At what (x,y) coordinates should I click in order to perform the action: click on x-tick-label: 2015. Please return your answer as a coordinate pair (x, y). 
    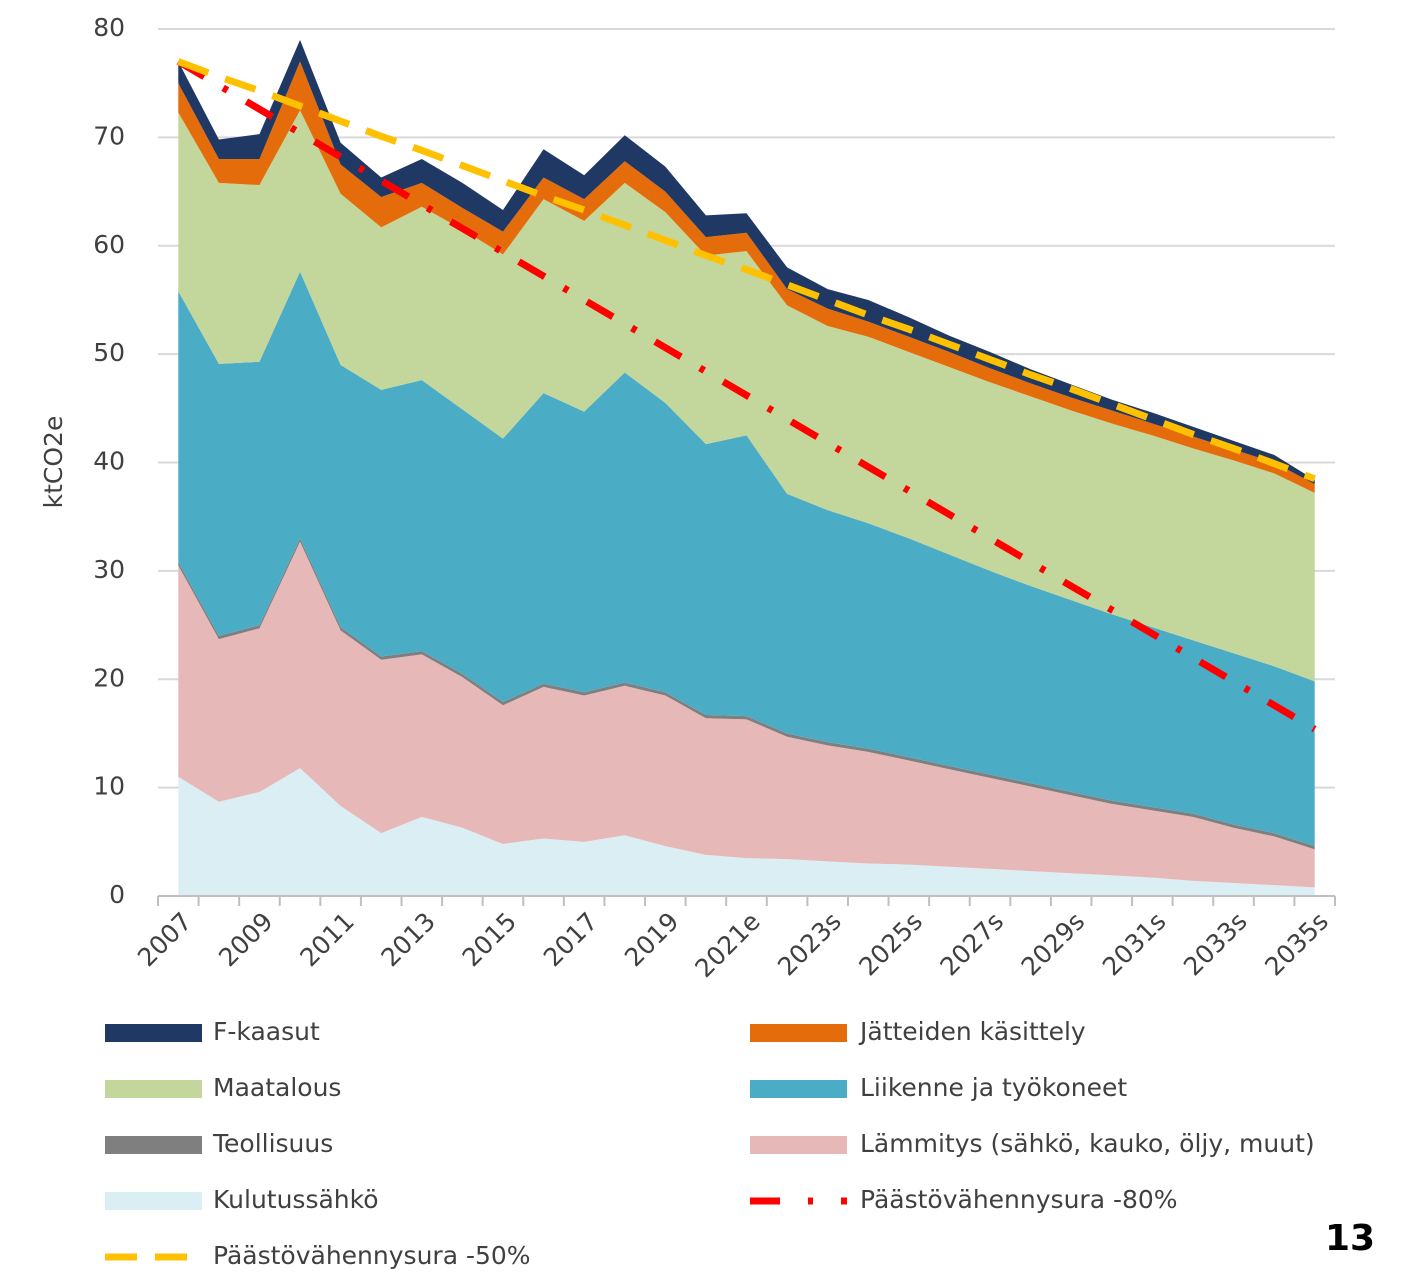
    Looking at the image, I should click on (489, 939).